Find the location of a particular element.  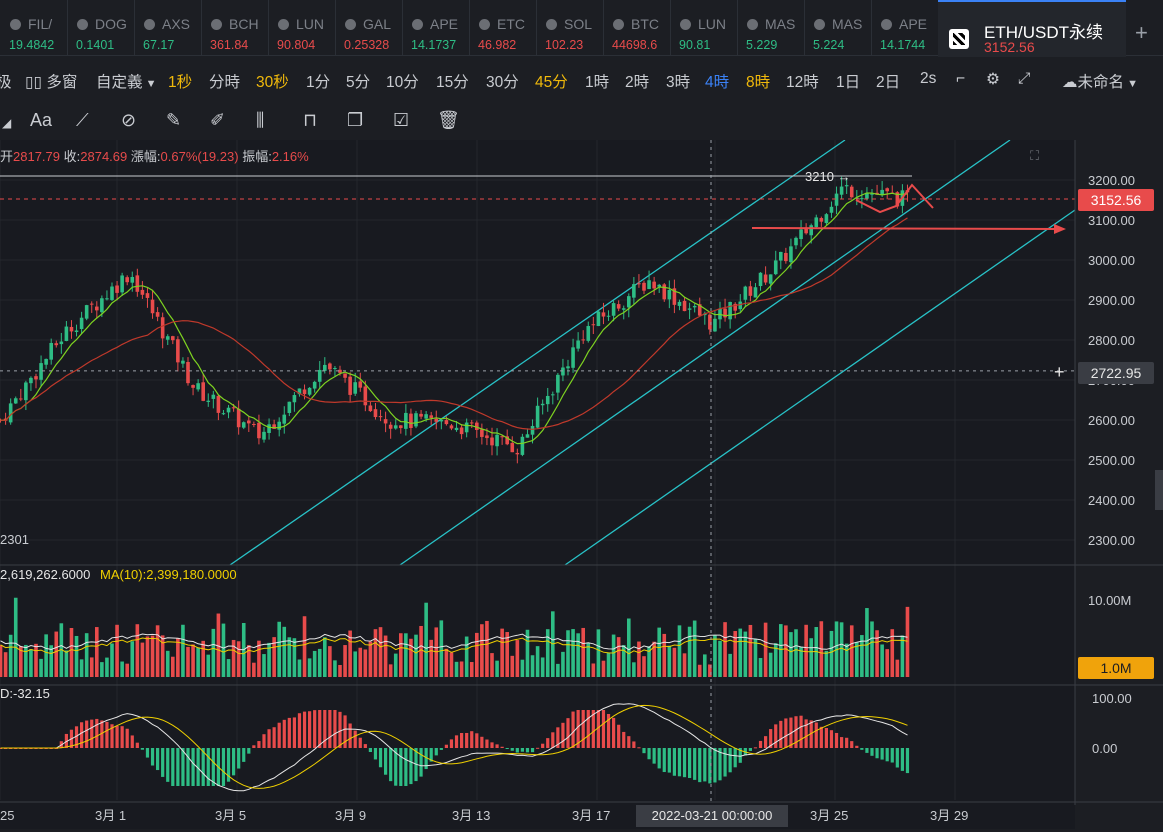

ticker-6: APE 14.1737 is located at coordinates (436, 27).